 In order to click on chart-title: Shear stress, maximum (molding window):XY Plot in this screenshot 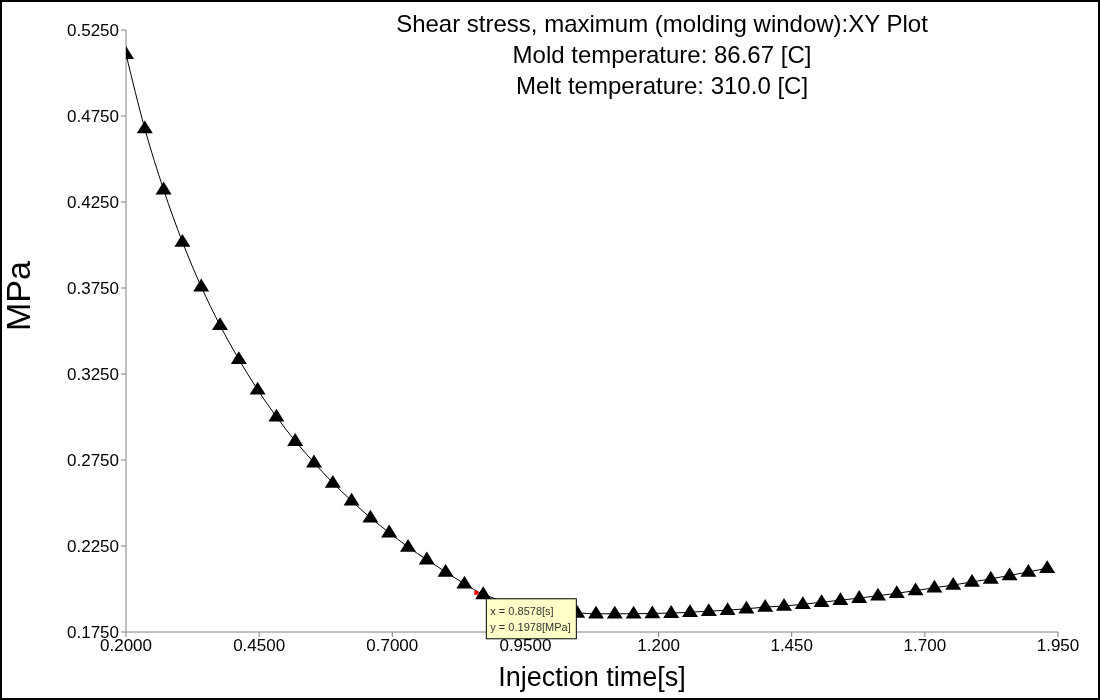, I will do `click(662, 24)`.